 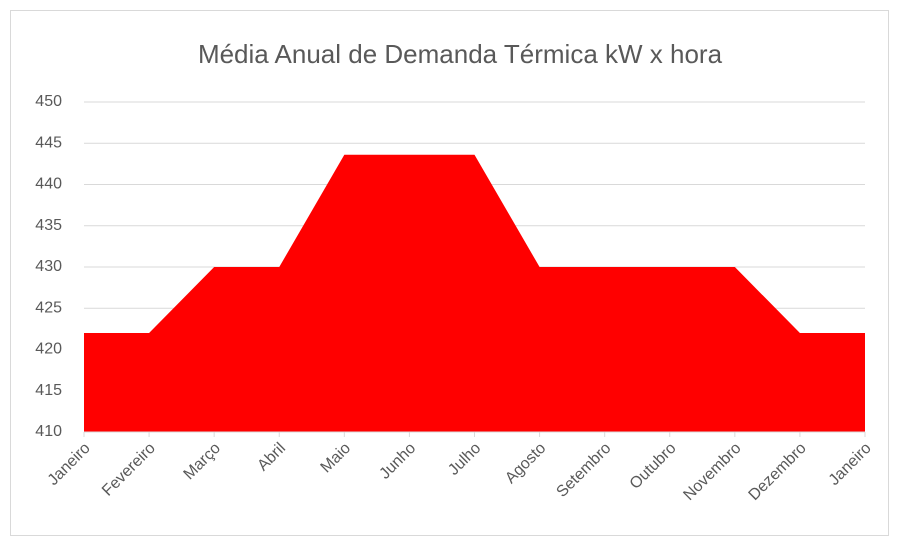 I want to click on y-tick-label: 445, so click(x=48, y=142).